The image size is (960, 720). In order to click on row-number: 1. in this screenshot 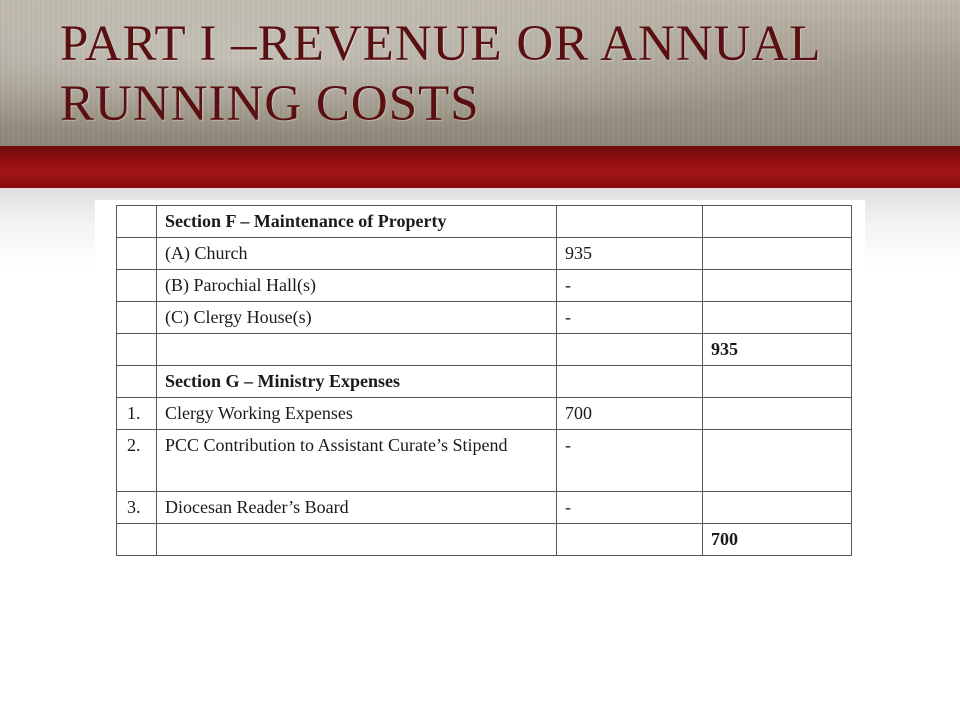, I will do `click(136, 413)`.